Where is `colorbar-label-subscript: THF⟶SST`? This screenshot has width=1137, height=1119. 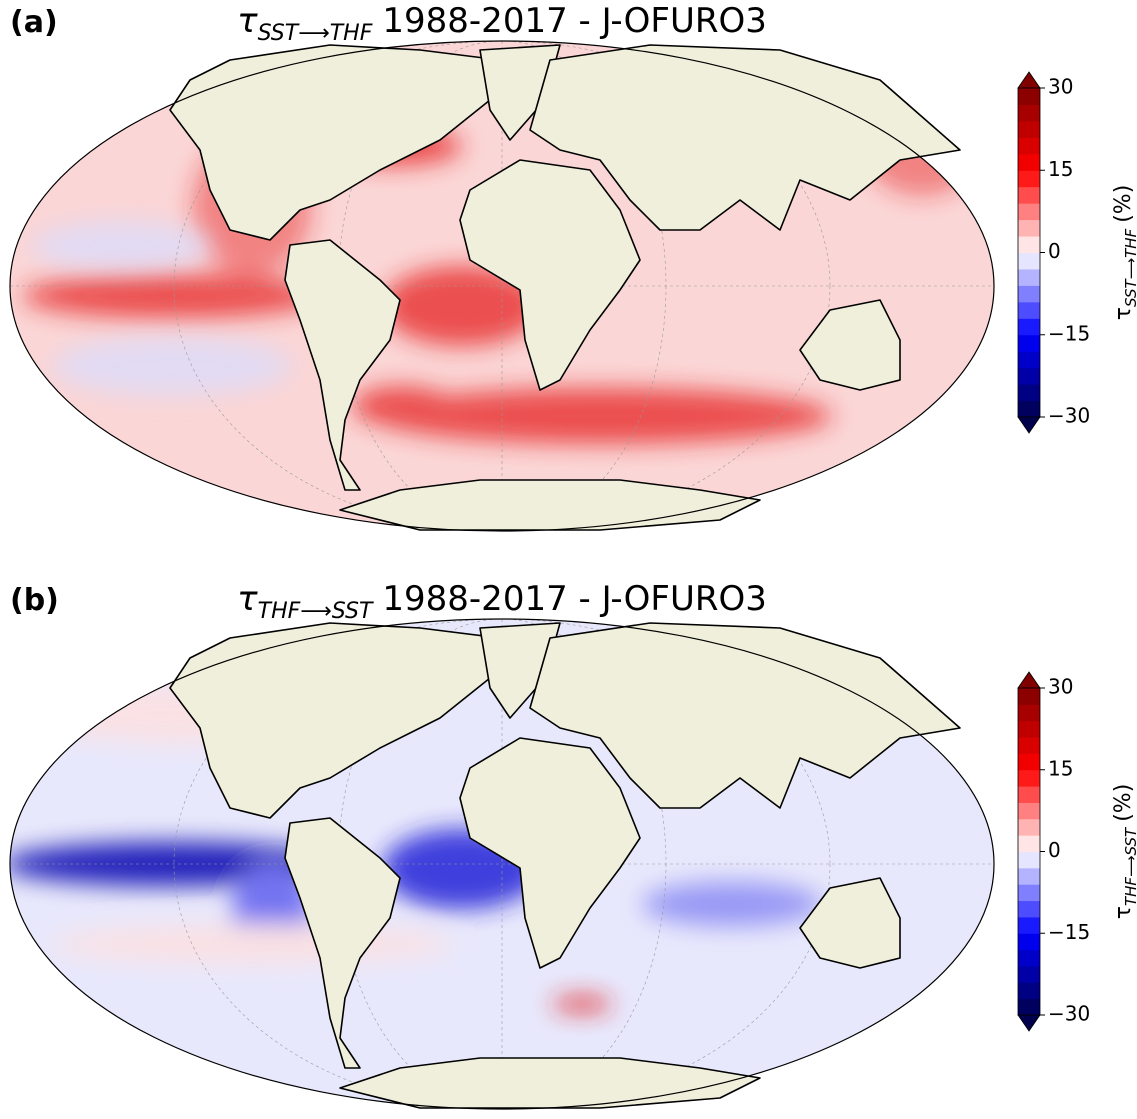 colorbar-label-subscript: THF⟶SST is located at coordinates (1129, 866).